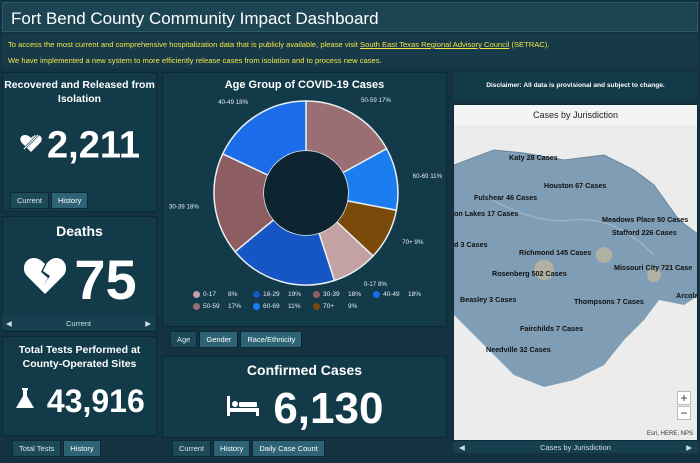  I want to click on legend-name: 60-69, so click(271, 306).